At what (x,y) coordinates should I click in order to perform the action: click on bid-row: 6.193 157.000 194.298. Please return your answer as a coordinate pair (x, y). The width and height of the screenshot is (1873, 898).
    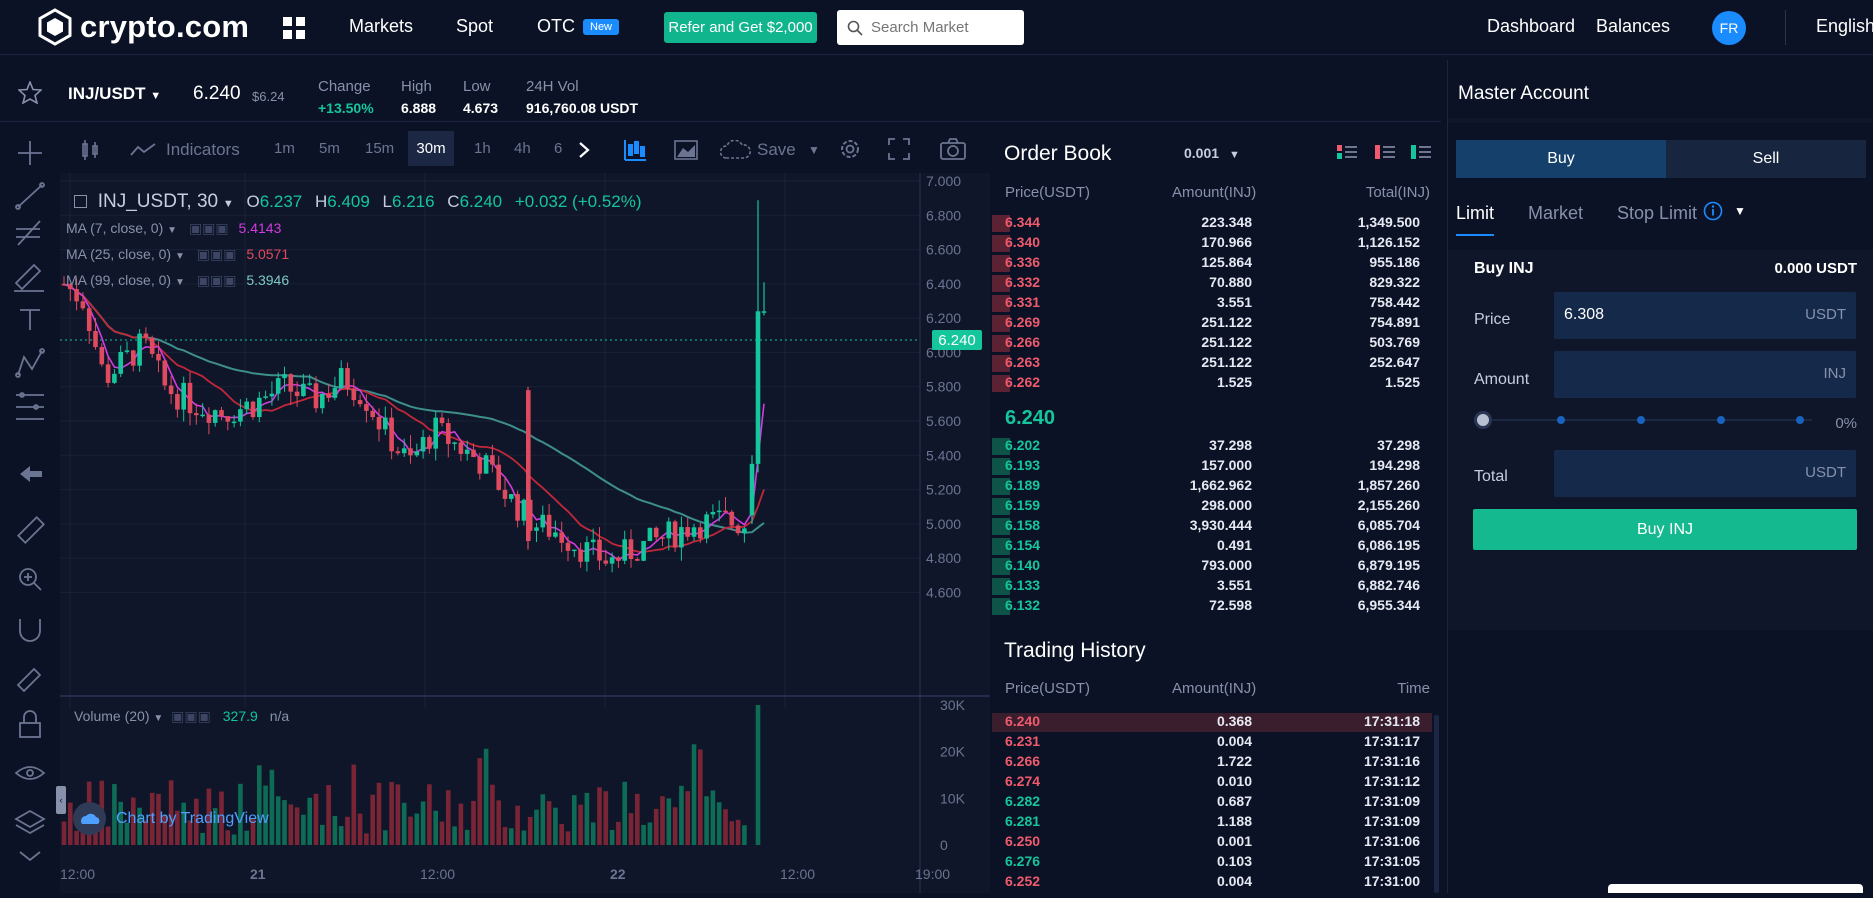
    Looking at the image, I should click on (1212, 466).